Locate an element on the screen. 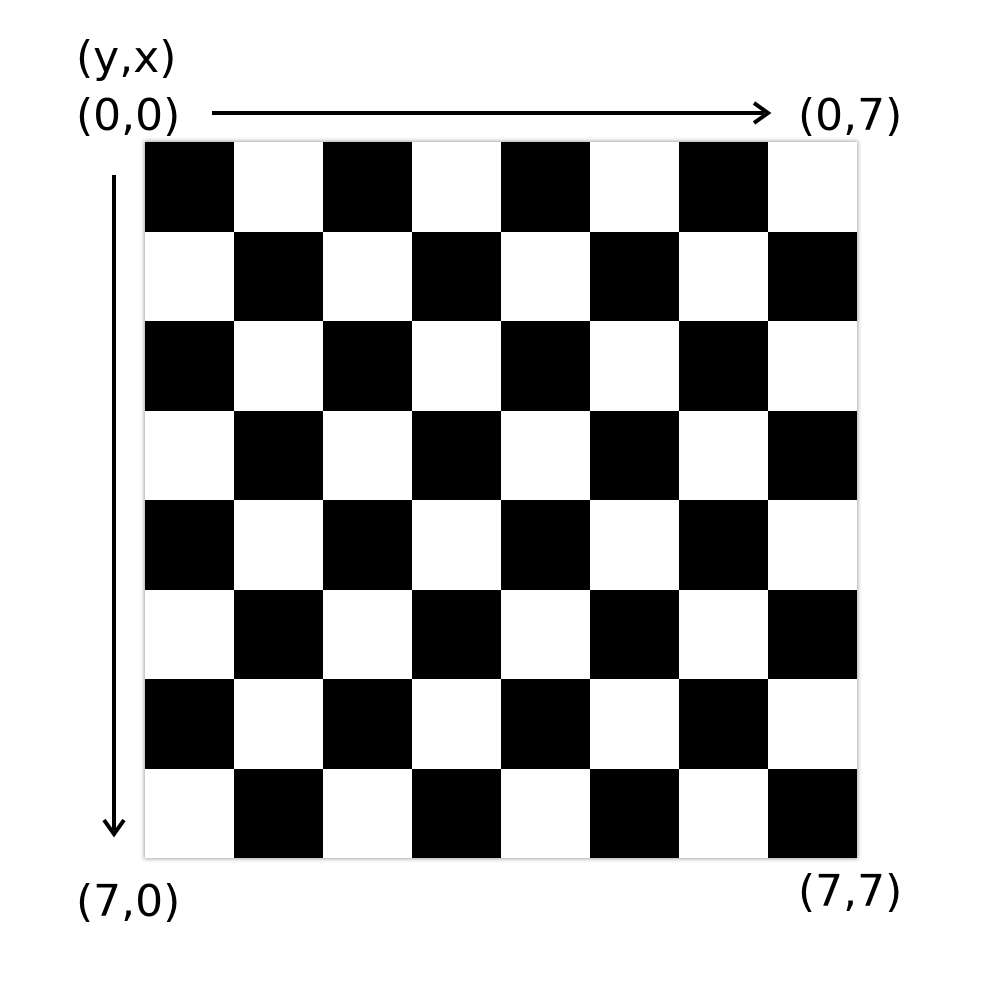  top-right-coordinate-label: (0,7) is located at coordinates (850, 115).